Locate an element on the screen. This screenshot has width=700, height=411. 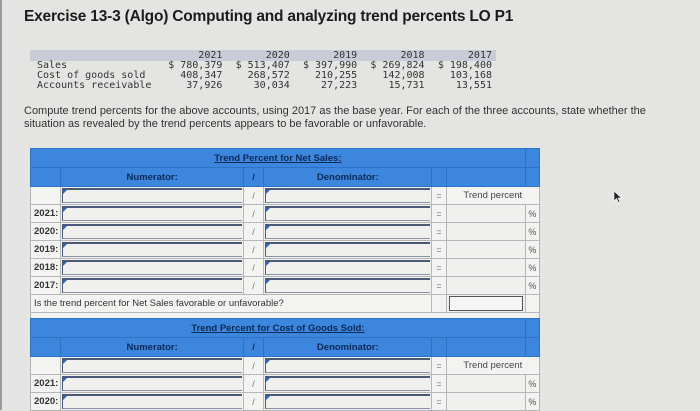
net-sales-table-title: Trend Percent for Net Sales: is located at coordinates (278, 158).